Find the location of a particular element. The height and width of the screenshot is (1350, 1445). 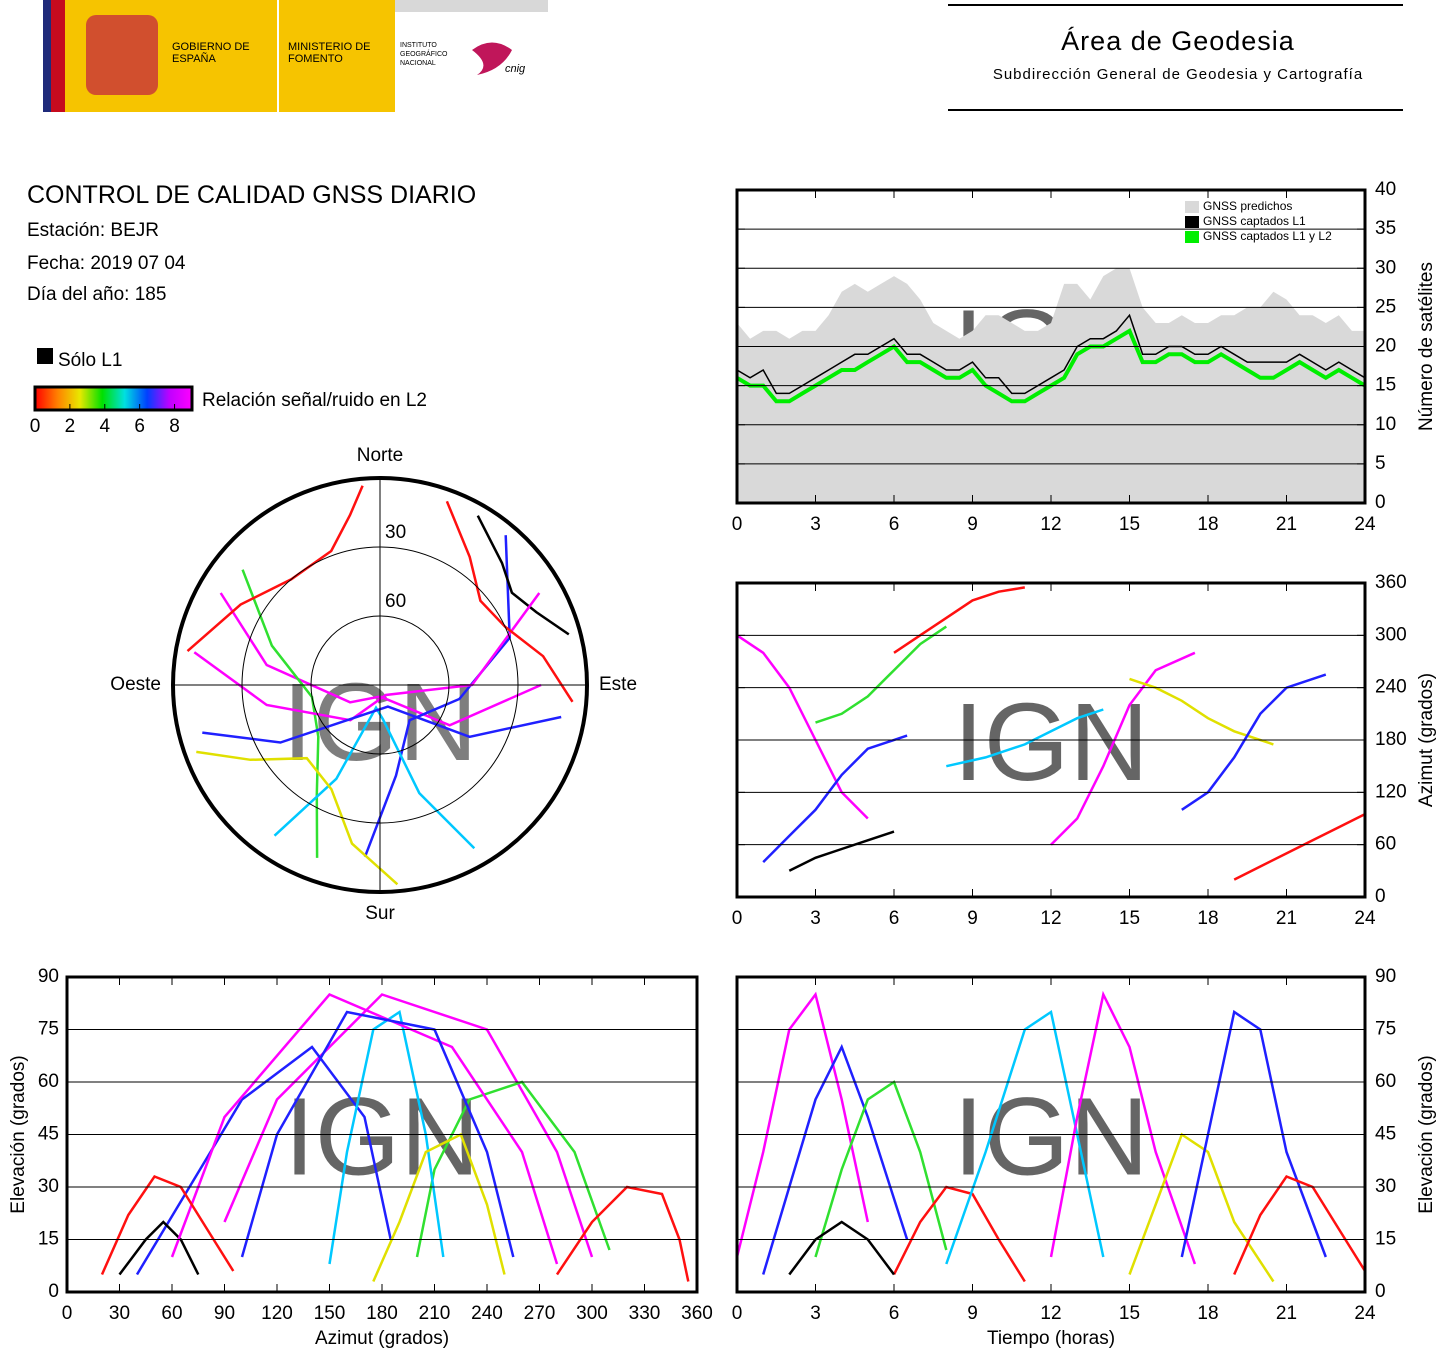

x-tick-label: 210 is located at coordinates (435, 1313).